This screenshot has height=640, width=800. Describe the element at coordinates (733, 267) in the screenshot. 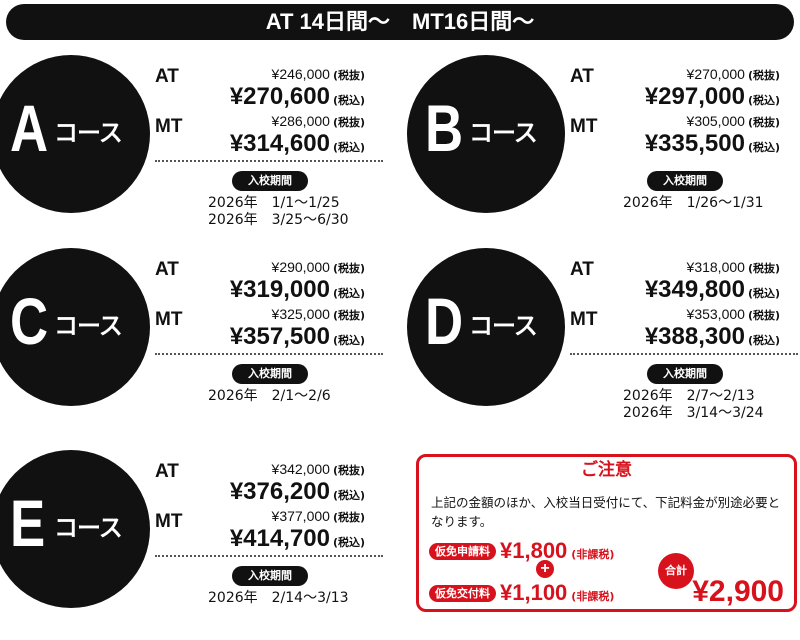

I see `at-price-excl: ¥318,000 (税抜)` at that location.